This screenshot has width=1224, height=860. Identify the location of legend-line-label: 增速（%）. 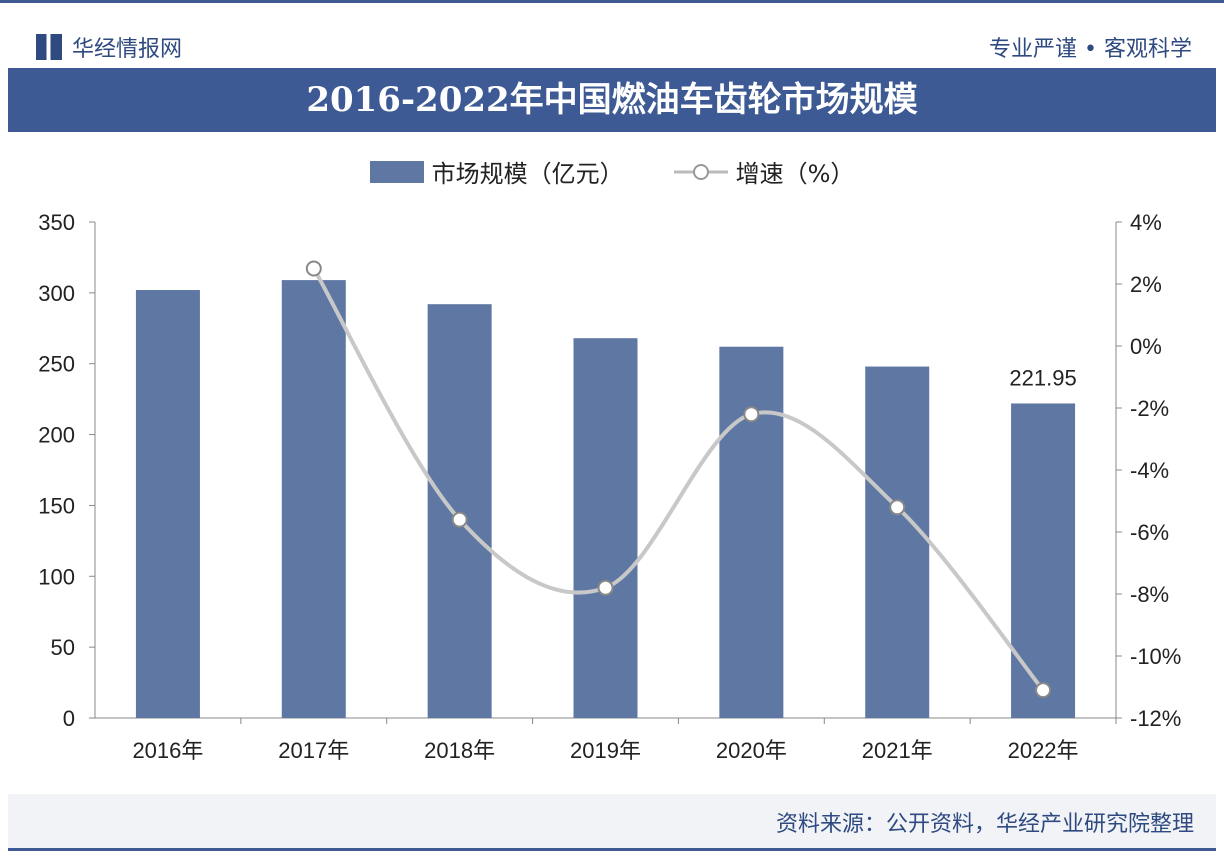
(795, 174).